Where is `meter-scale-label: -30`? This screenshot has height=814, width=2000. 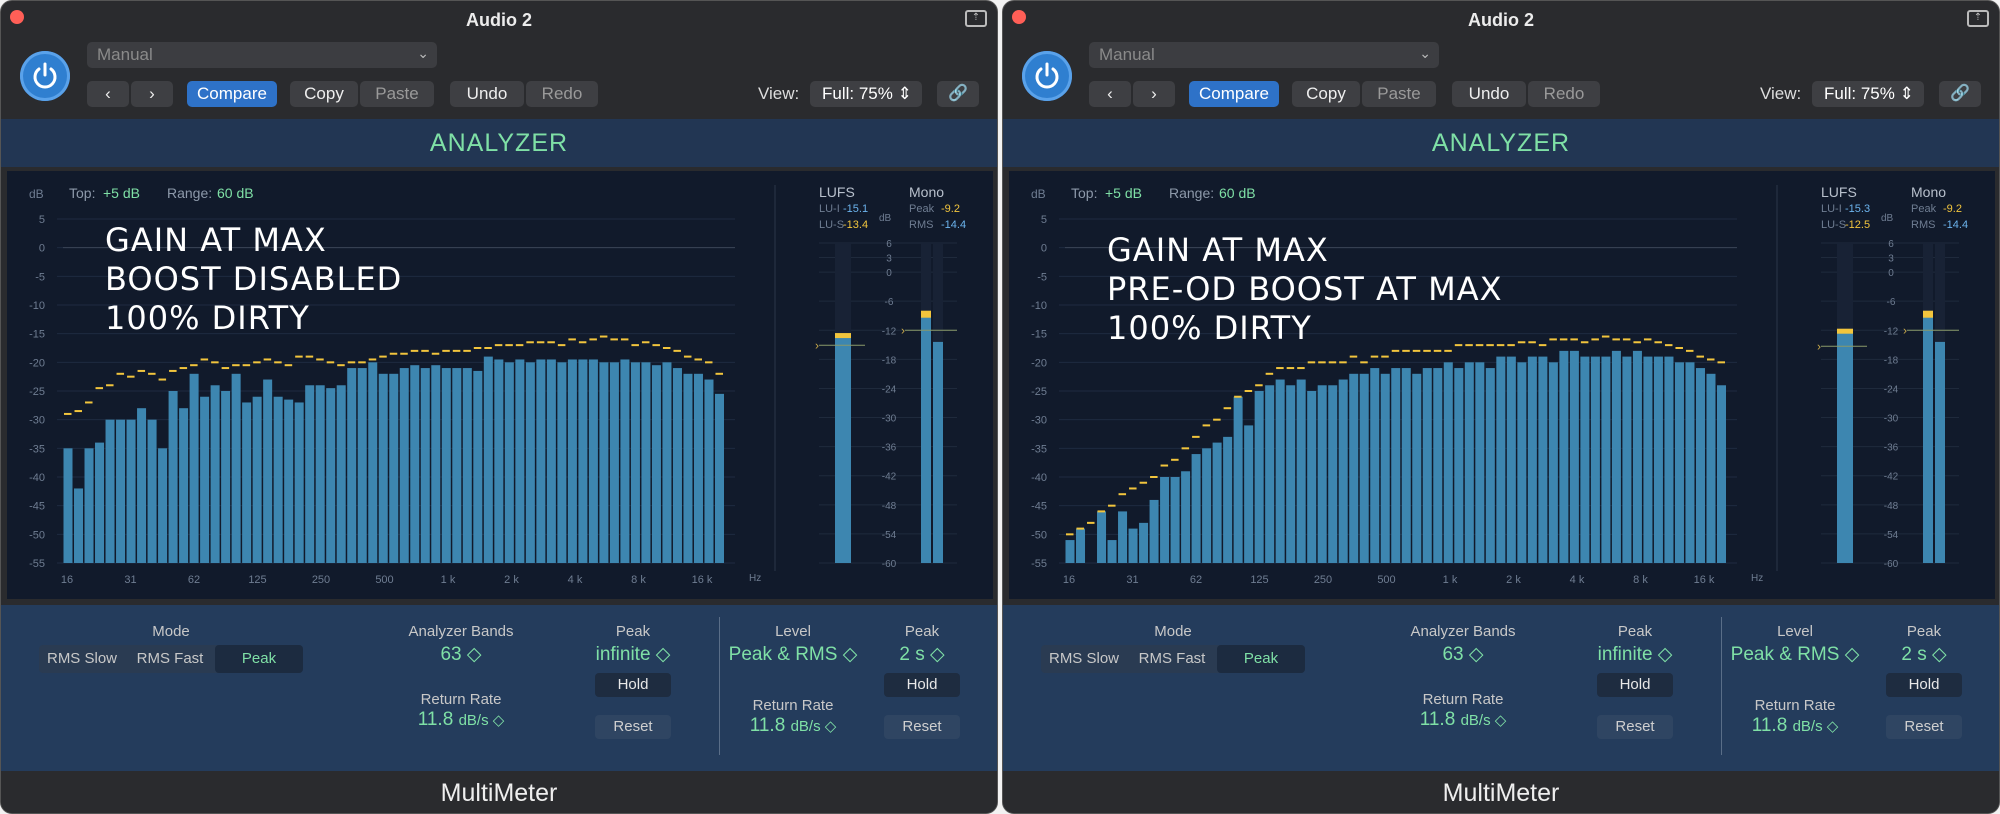 meter-scale-label: -30 is located at coordinates (1891, 419).